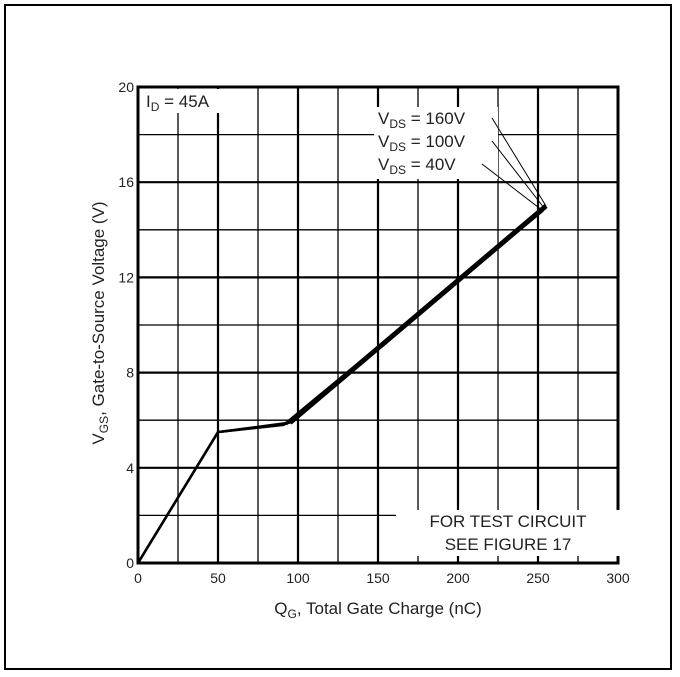 This screenshot has height=677, width=680. Describe the element at coordinates (100, 322) in the screenshot. I see `y-axis-label: VGS, Gate-to-Source Voltage (V)` at that location.